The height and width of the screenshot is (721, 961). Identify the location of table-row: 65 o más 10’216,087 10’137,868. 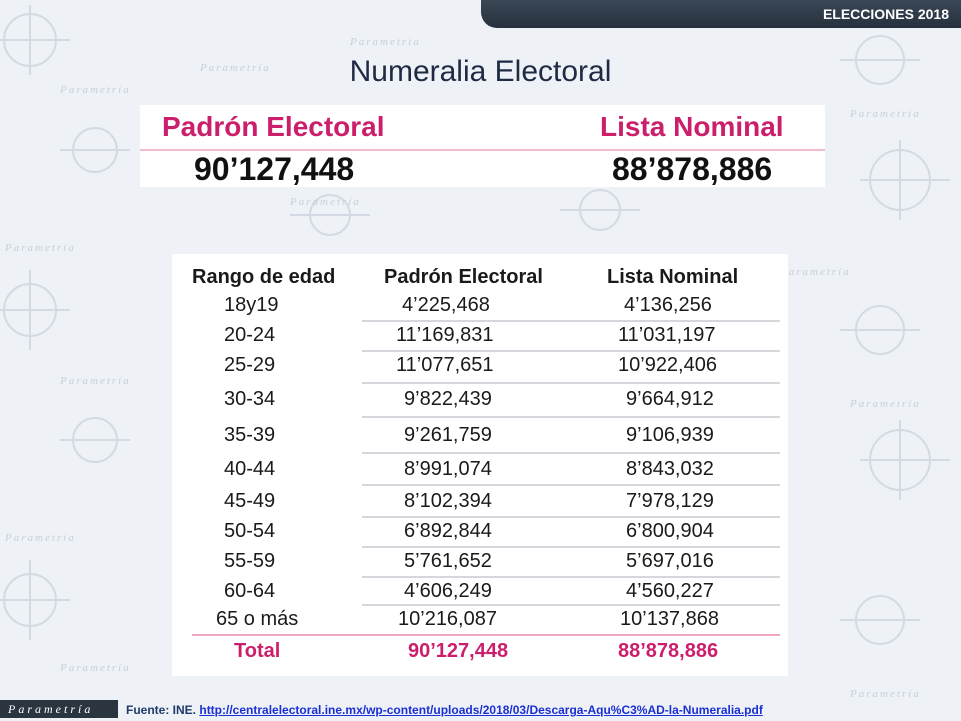
(480, 619).